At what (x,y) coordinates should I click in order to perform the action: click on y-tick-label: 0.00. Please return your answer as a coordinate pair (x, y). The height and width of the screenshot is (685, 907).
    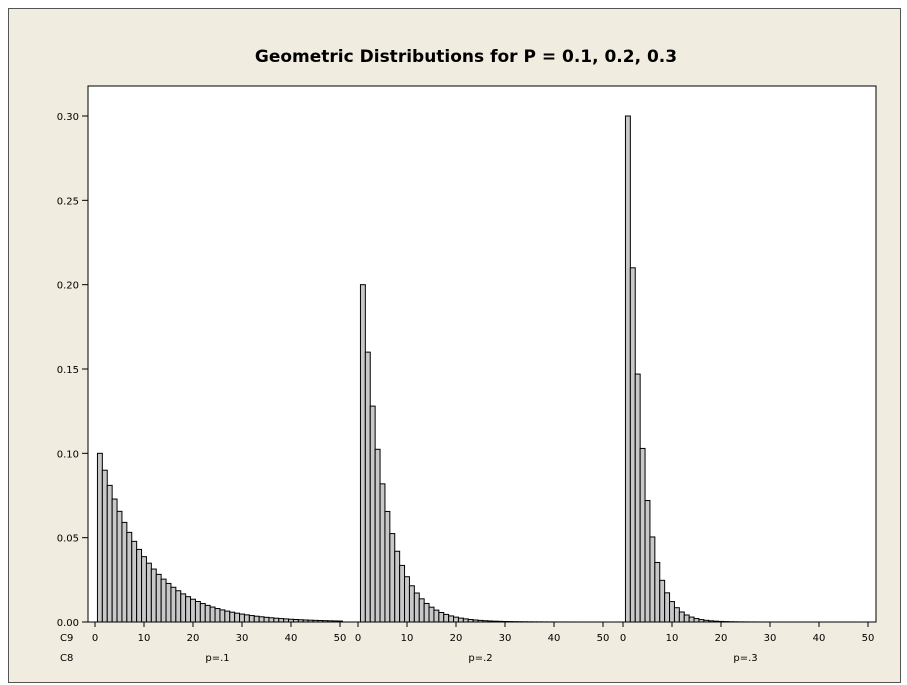
    Looking at the image, I should click on (68, 623).